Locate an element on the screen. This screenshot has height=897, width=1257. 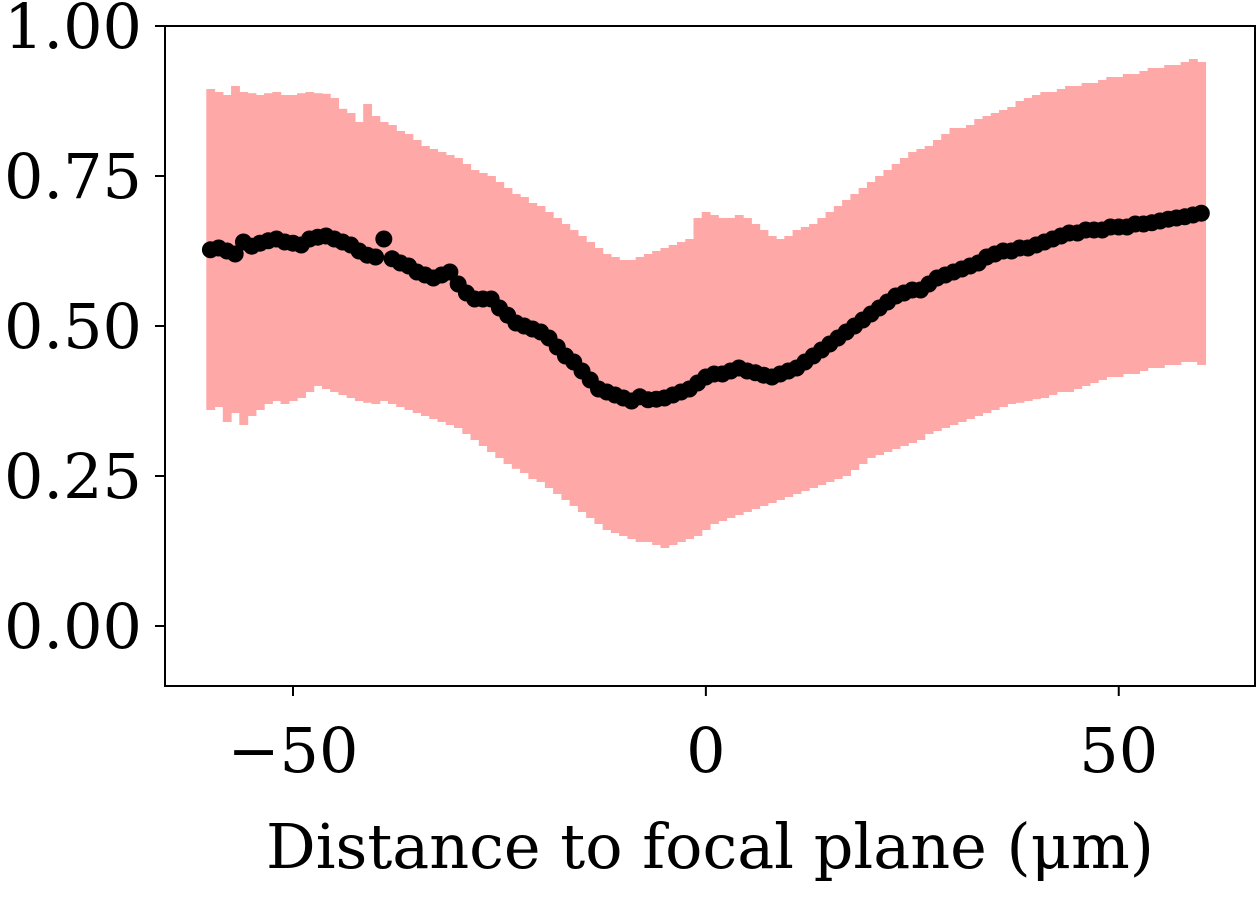
x-axis-title: Distance to focal plane (μm) is located at coordinates (710, 846).